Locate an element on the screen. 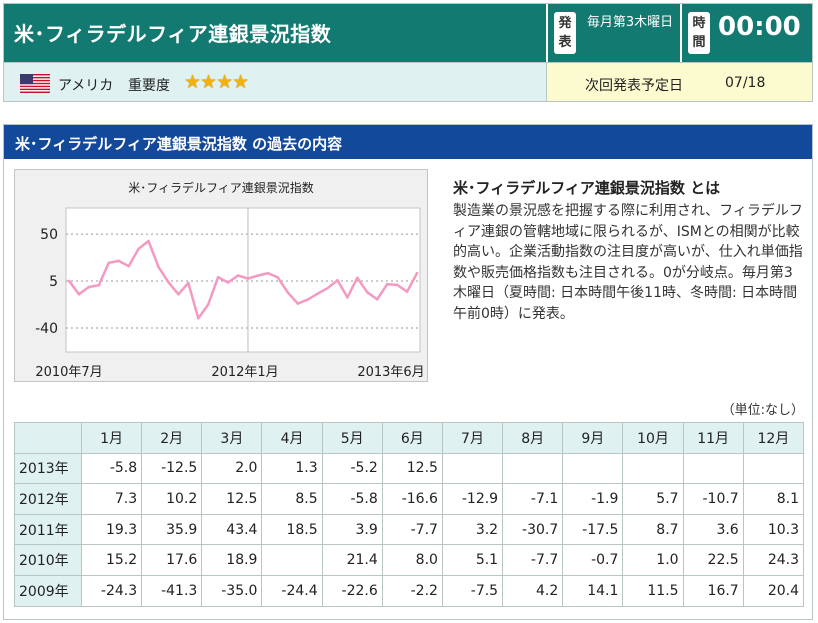 This screenshot has width=818, height=623. past-content-header: 米･フィラデルフィア連銀景況指数 の過去の内容 is located at coordinates (408, 142).